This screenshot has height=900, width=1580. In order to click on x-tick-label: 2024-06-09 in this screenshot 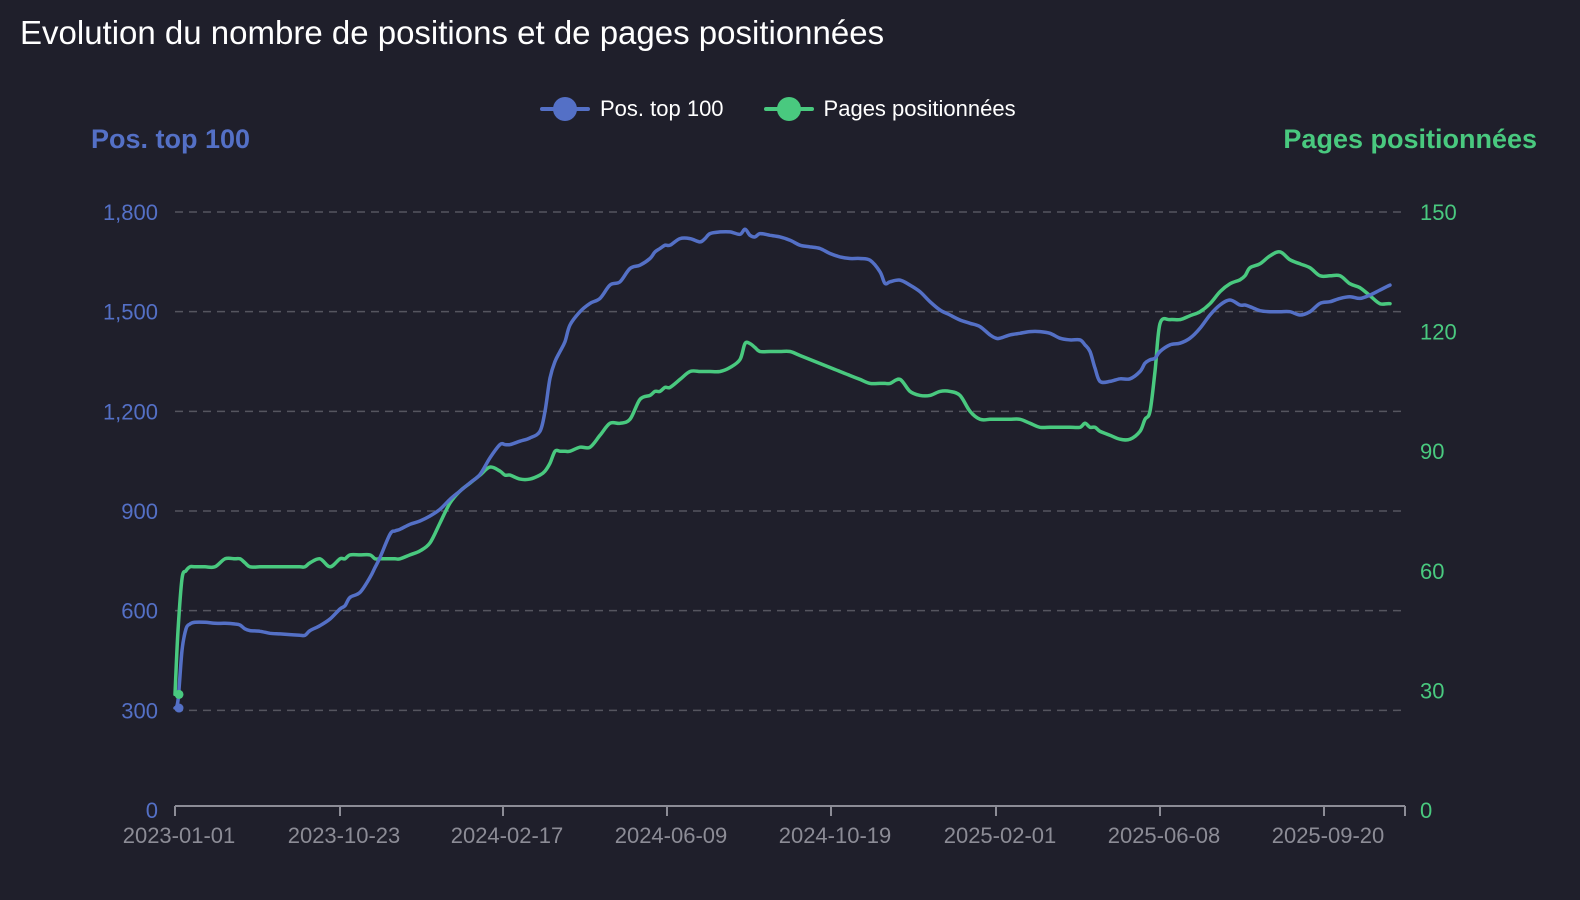, I will do `click(671, 835)`.